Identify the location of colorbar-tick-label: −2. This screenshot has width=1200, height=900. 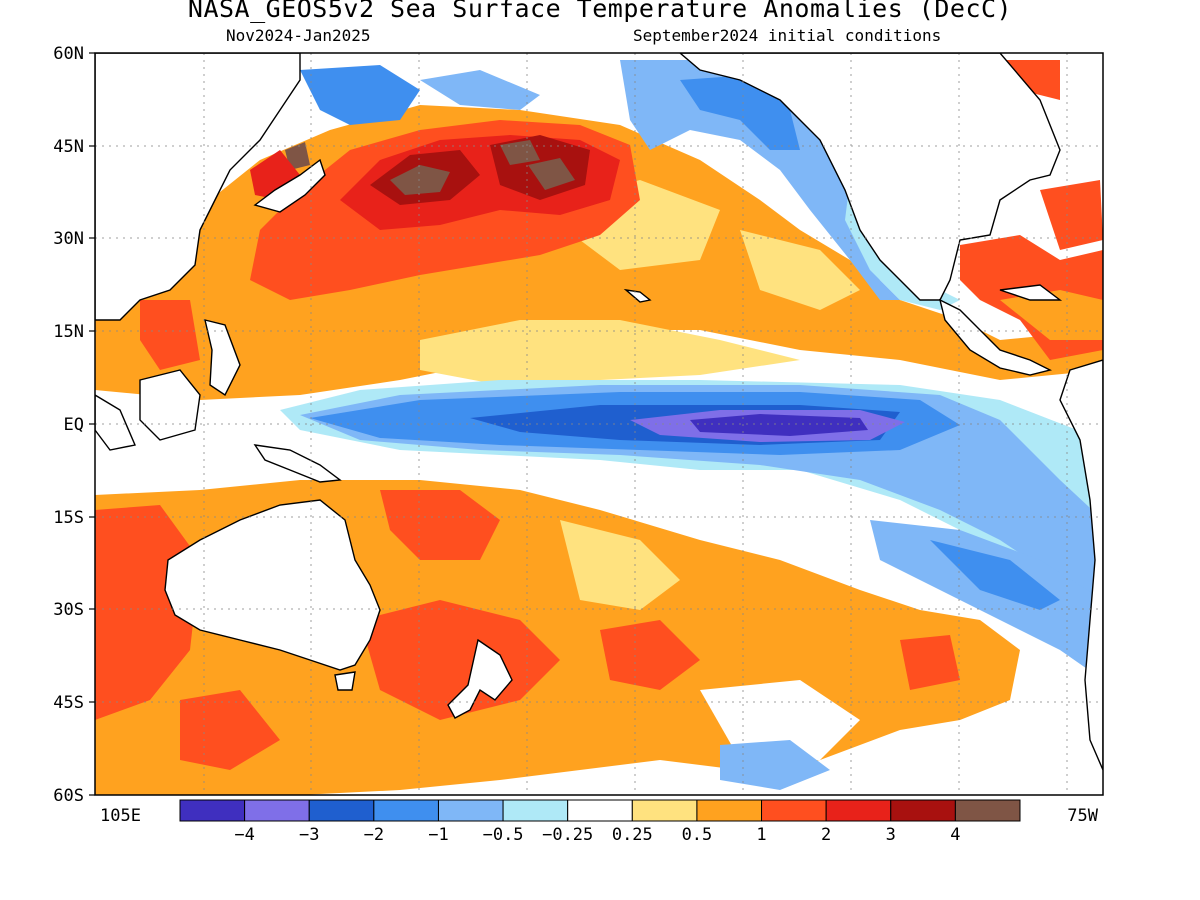
(374, 835).